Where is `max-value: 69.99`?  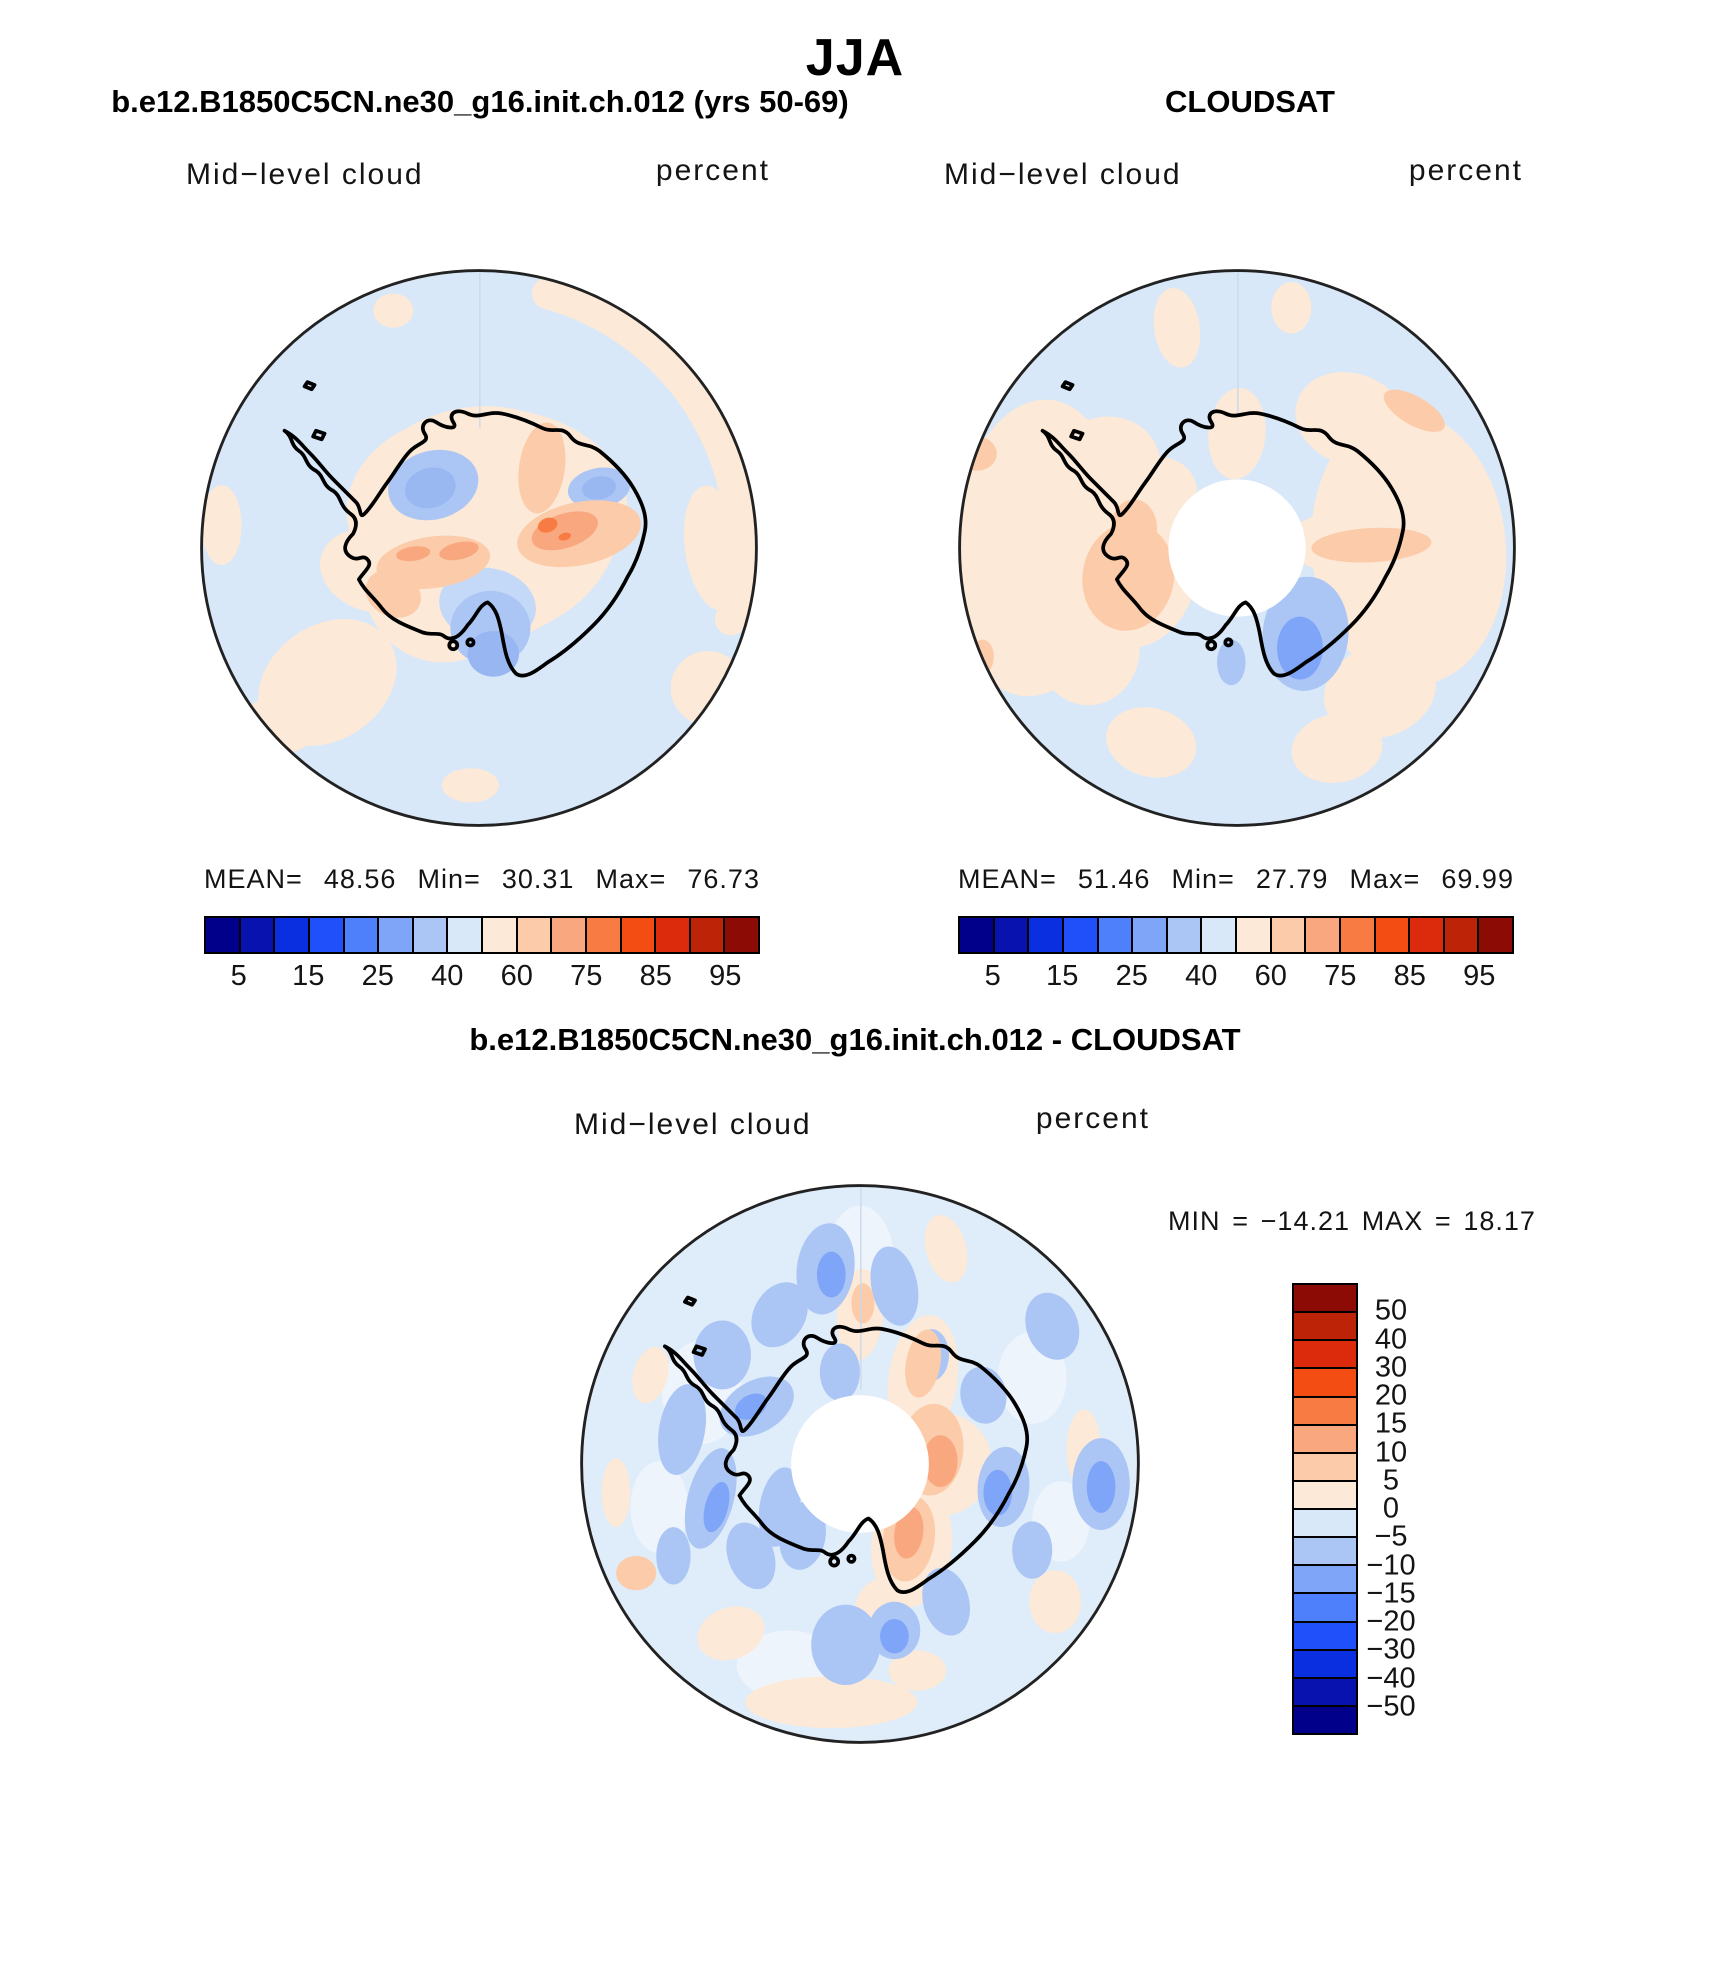
max-value: 69.99 is located at coordinates (1477, 879).